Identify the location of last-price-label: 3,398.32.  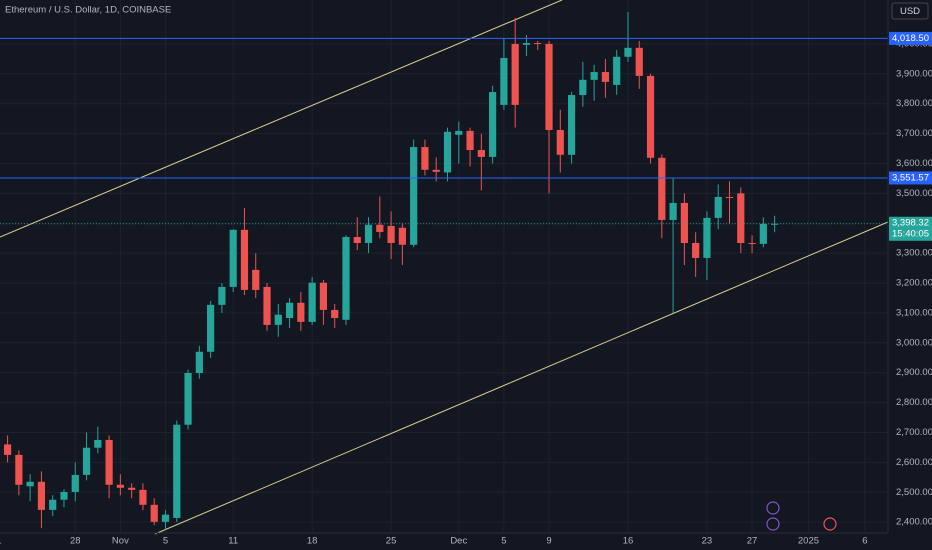
(910, 222).